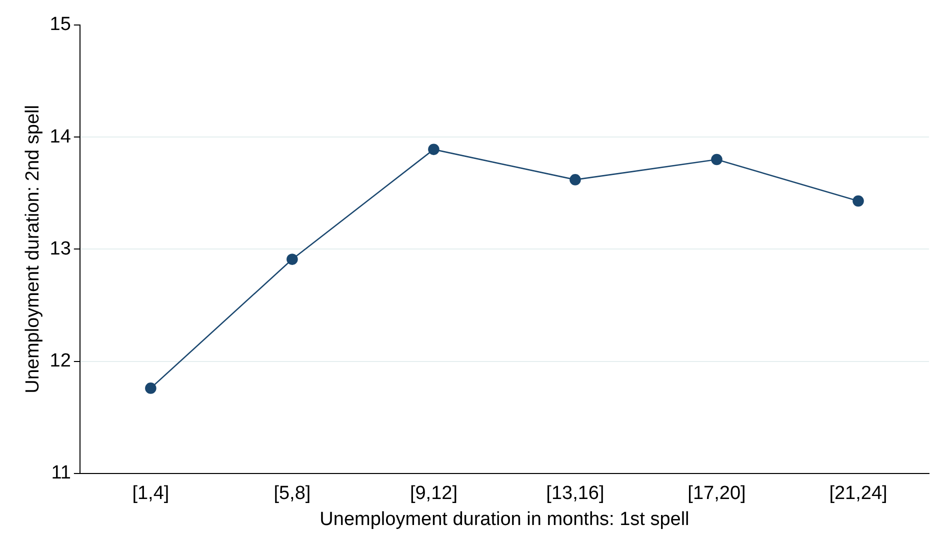 Image resolution: width=937 pixels, height=541 pixels. Describe the element at coordinates (717, 493) in the screenshot. I see `x-tick-label: [17,20]` at that location.